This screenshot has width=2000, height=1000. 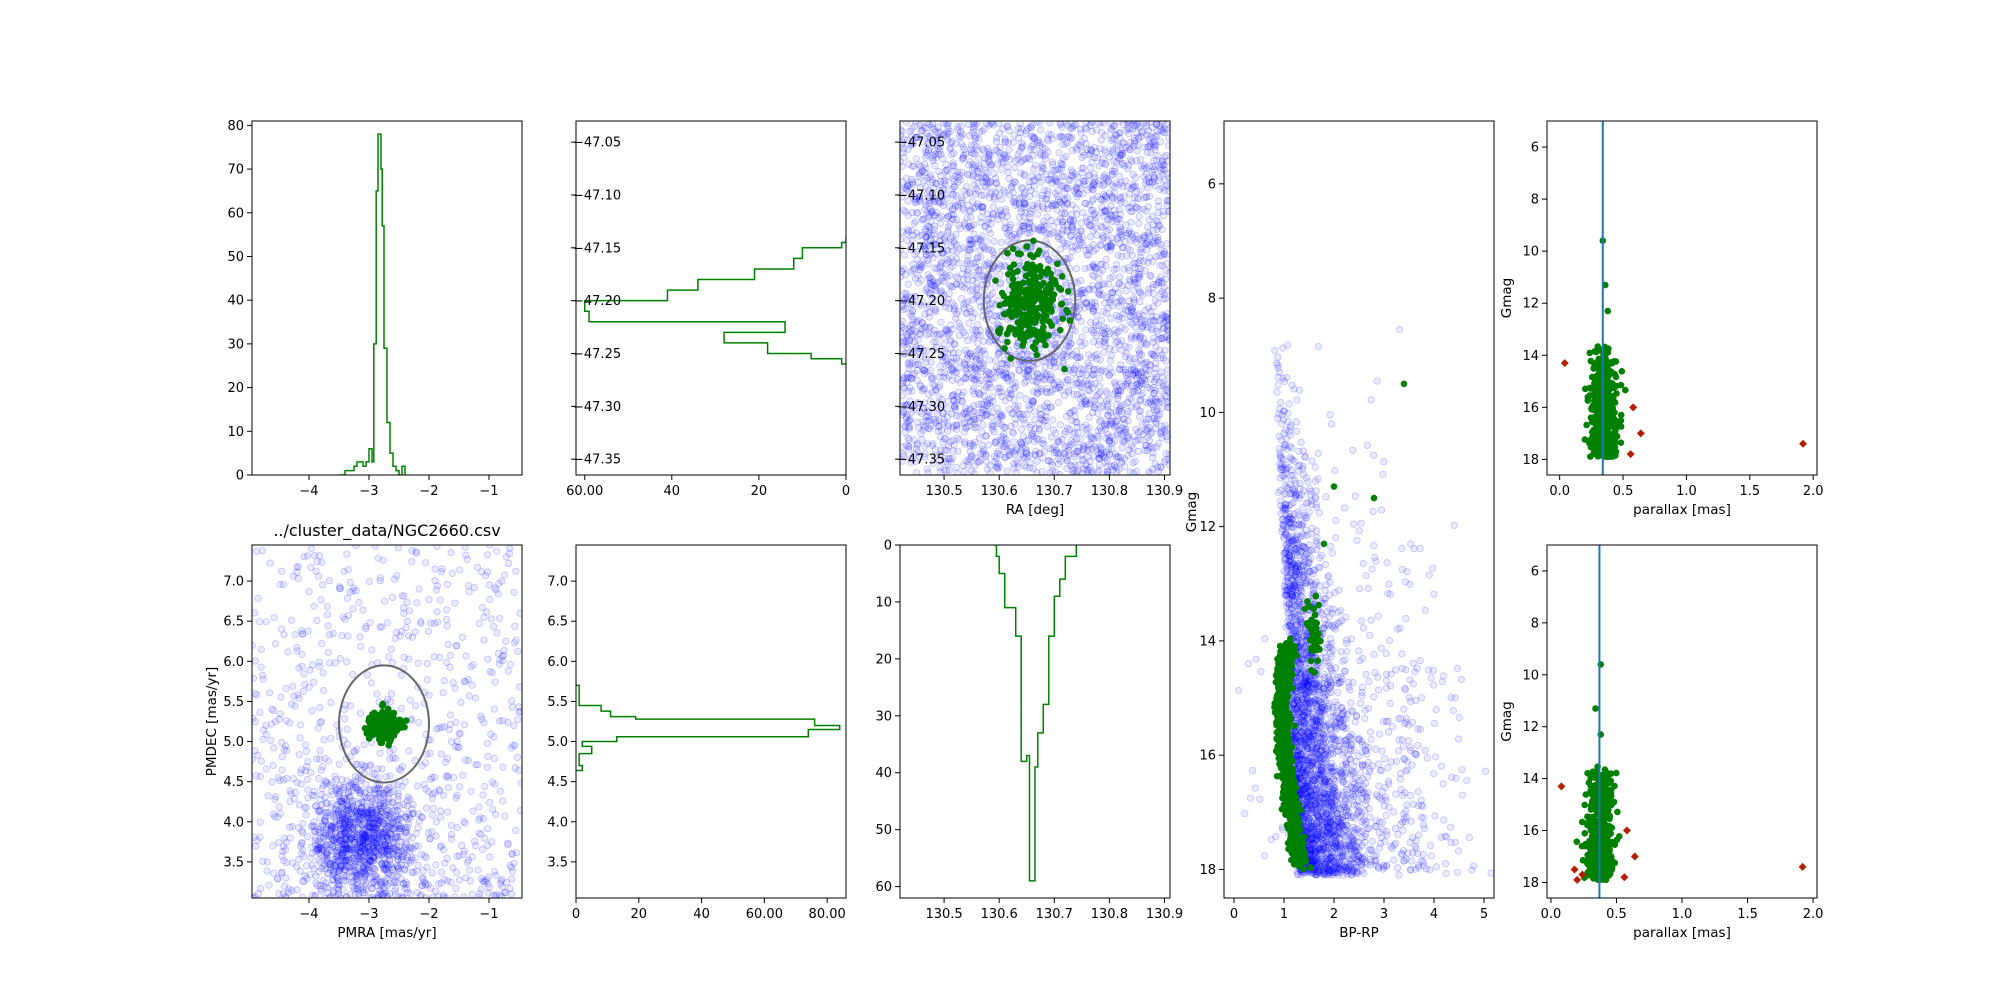 What do you see at coordinates (999, 491) in the screenshot?
I see `x-tick-label: 130.6` at bounding box center [999, 491].